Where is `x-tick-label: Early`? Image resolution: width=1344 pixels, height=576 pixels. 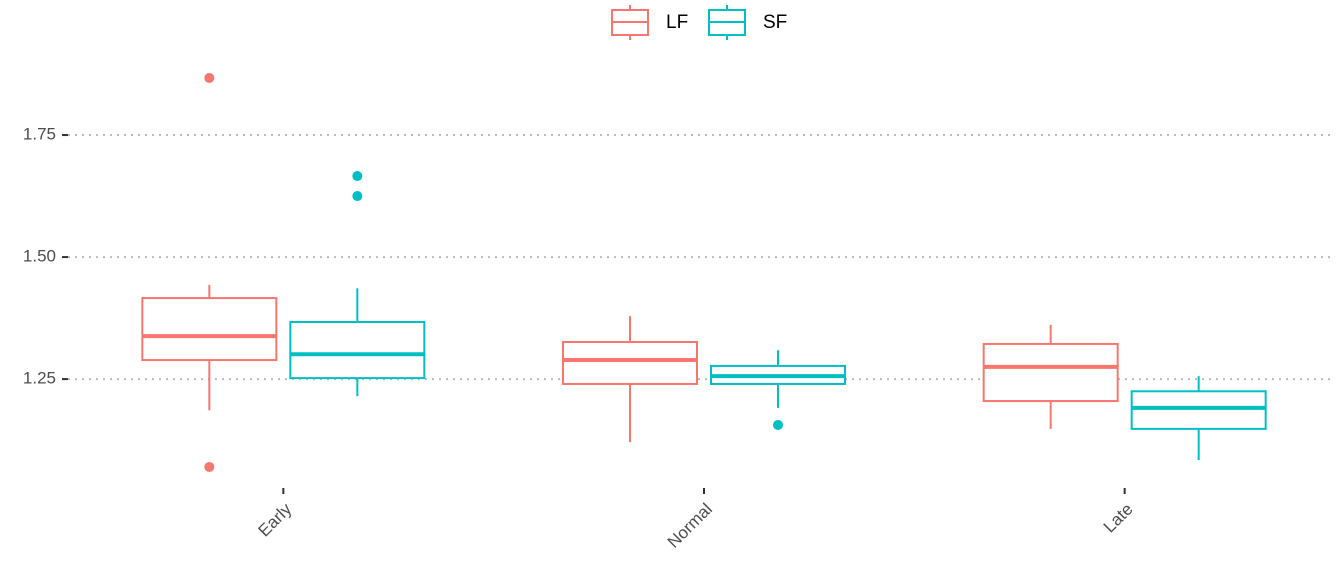
x-tick-label: Early is located at coordinates (275, 519).